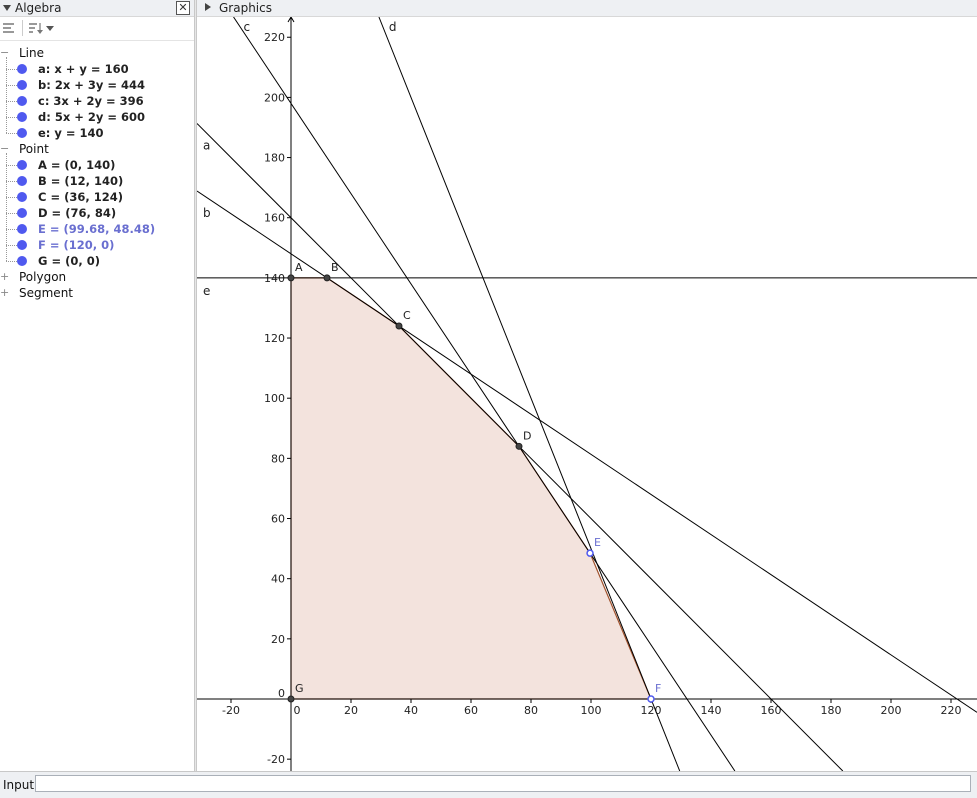  Describe the element at coordinates (97, 8) in the screenshot. I see `algebra-header: Algebra ✕` at that location.